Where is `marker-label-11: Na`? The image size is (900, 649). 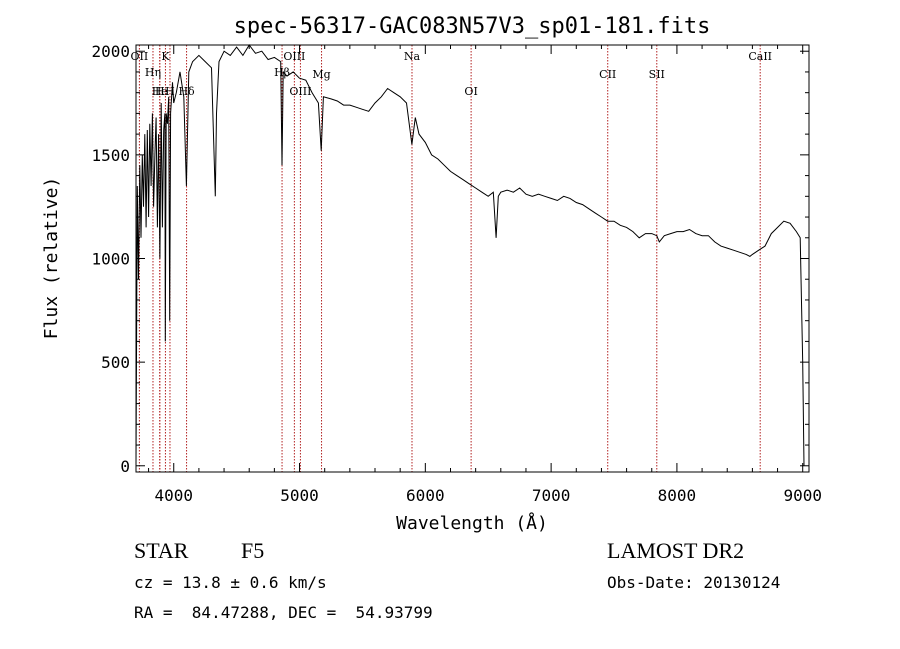
marker-label-11: Na is located at coordinates (412, 56).